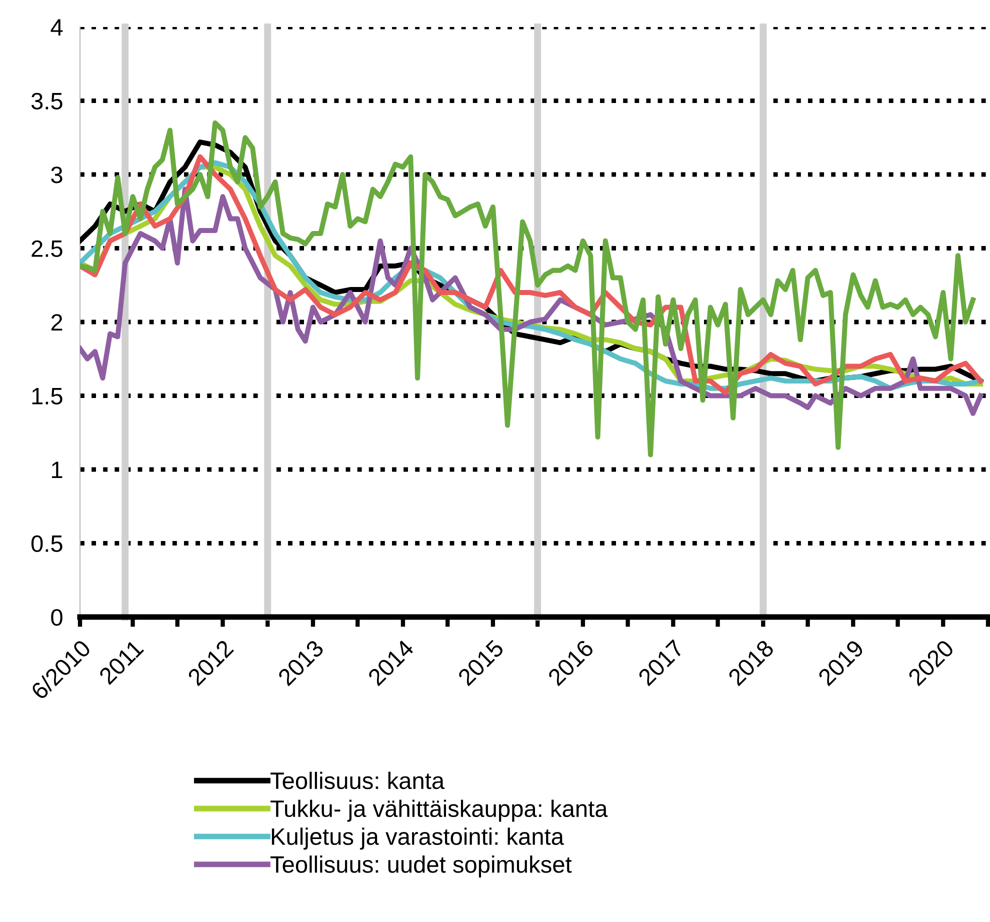 The image size is (990, 922). What do you see at coordinates (357, 781) in the screenshot?
I see `legend-label: Teollisuus: kanta` at bounding box center [357, 781].